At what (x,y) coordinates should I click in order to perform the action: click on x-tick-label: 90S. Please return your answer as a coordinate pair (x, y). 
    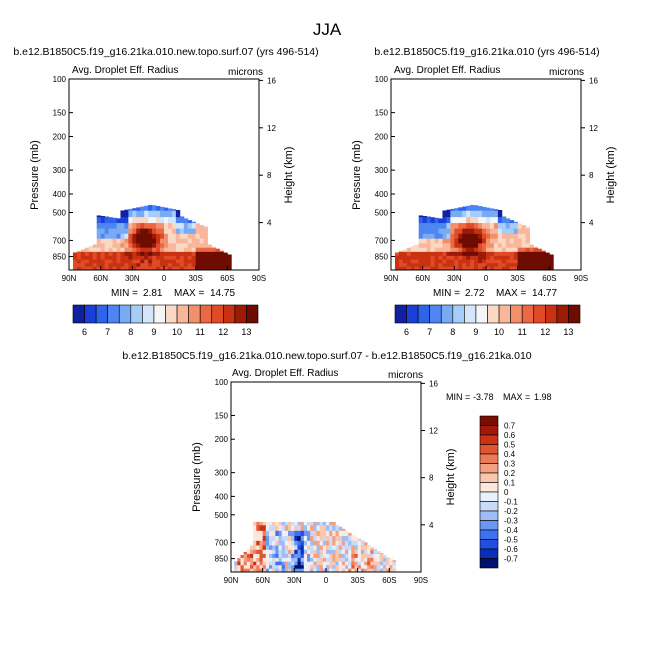
    Looking at the image, I should click on (581, 278).